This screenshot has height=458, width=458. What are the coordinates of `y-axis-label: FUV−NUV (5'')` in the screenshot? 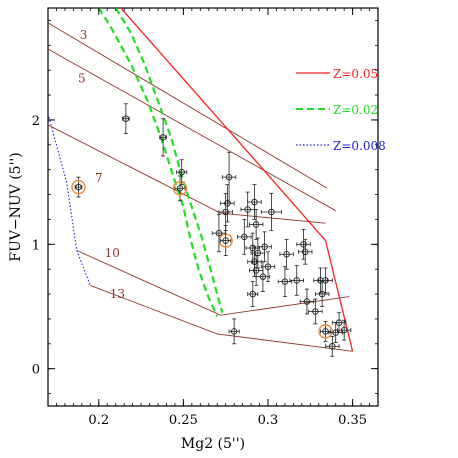 It's located at (16, 207).